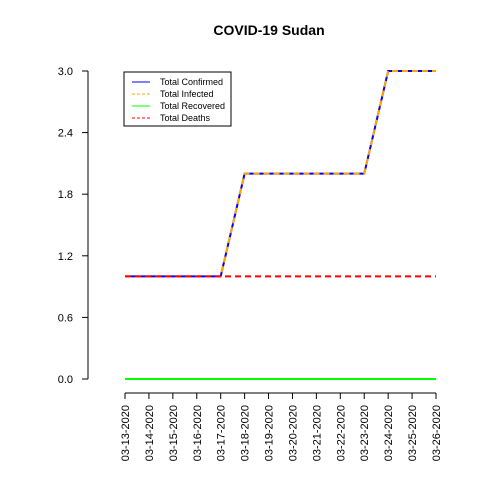 This screenshot has width=480, height=480. Describe the element at coordinates (65, 134) in the screenshot. I see `y-tick-label: 2.4` at that location.